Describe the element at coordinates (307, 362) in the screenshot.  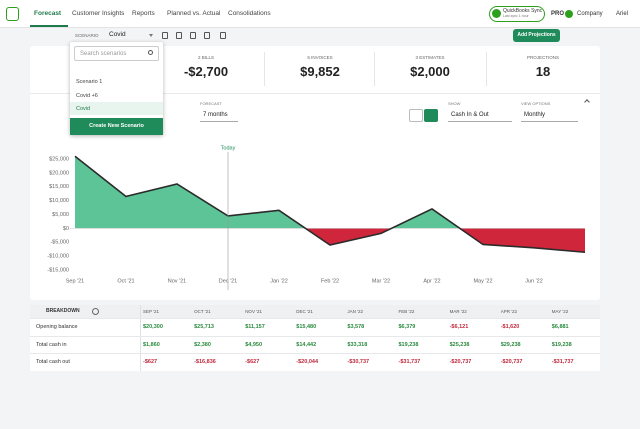
I see `cell: -$20,044` at that location.